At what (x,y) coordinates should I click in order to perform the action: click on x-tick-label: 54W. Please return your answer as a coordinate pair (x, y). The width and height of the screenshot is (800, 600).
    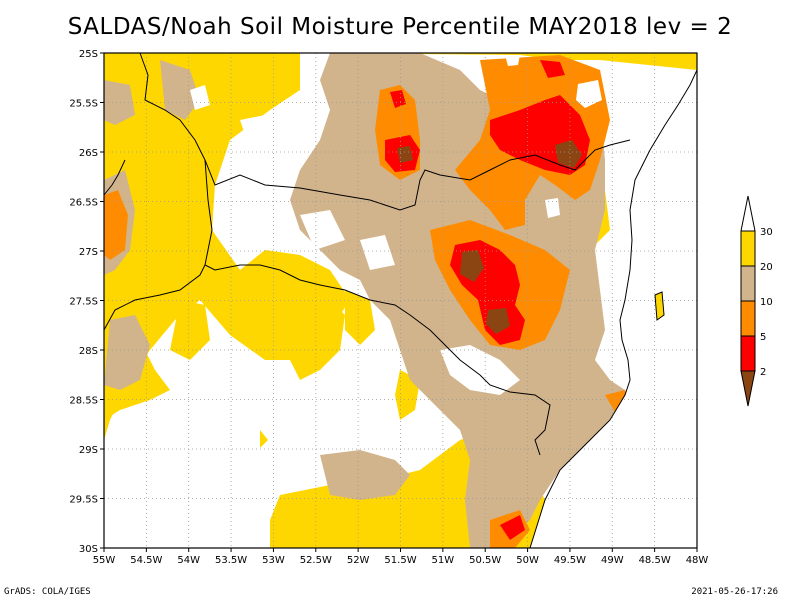
    Looking at the image, I should click on (188, 560).